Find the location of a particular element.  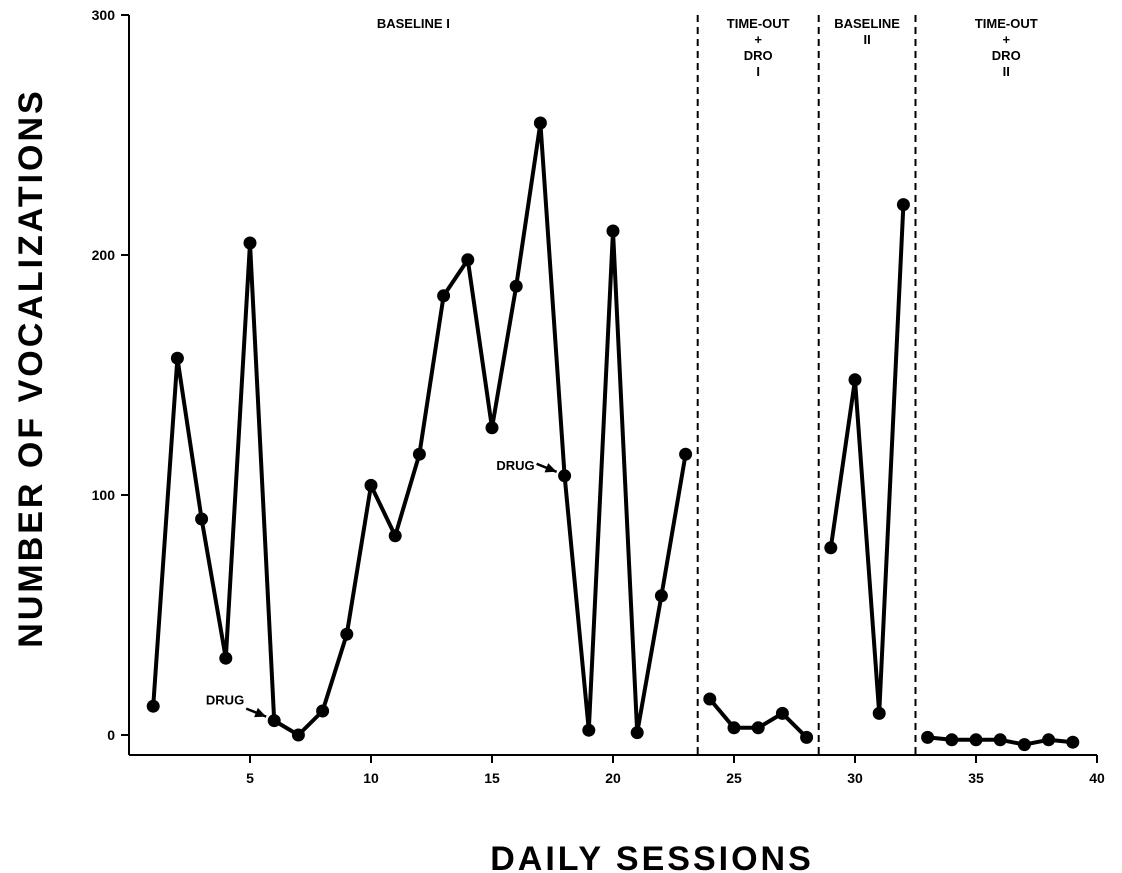

x-tick-label: 35 is located at coordinates (976, 778).